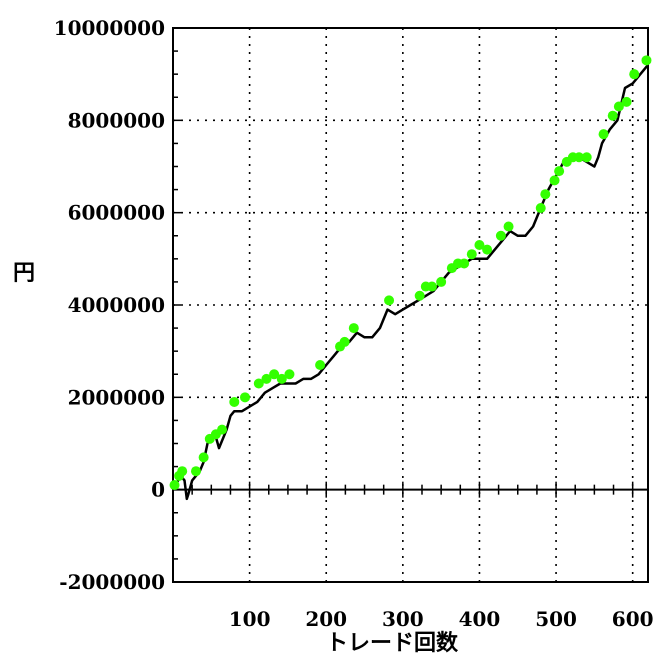 Image resolution: width=661 pixels, height=657 pixels. Describe the element at coordinates (24, 273) in the screenshot. I see `y-axis-label: 円` at that location.